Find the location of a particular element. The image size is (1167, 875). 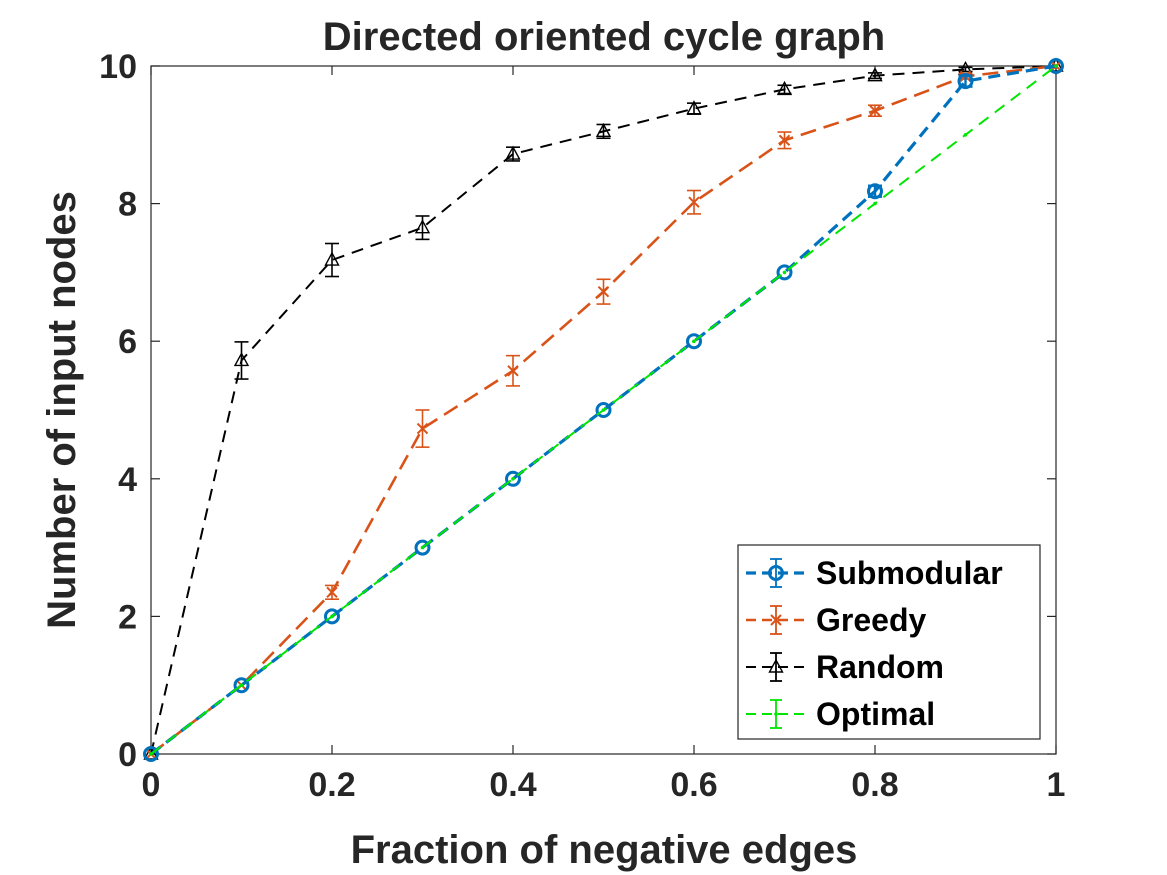

x-tick-label: 1 is located at coordinates (1056, 785).